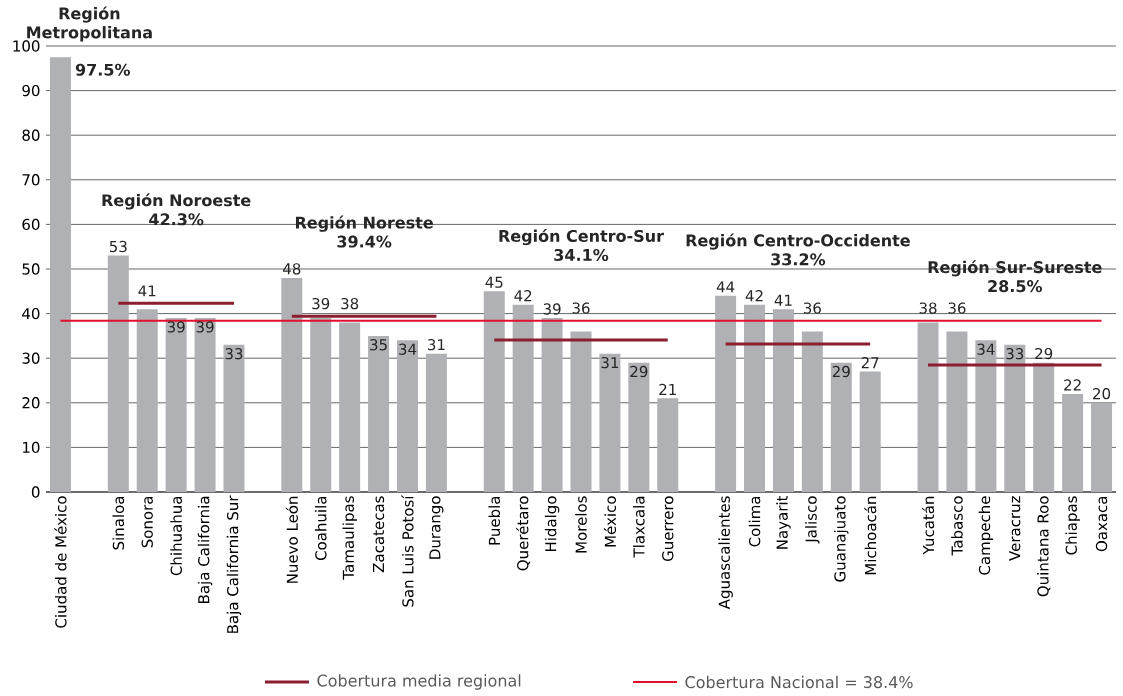 This screenshot has height=696, width=1123. I want to click on x-tick-label: Baja California Sur, so click(234, 564).